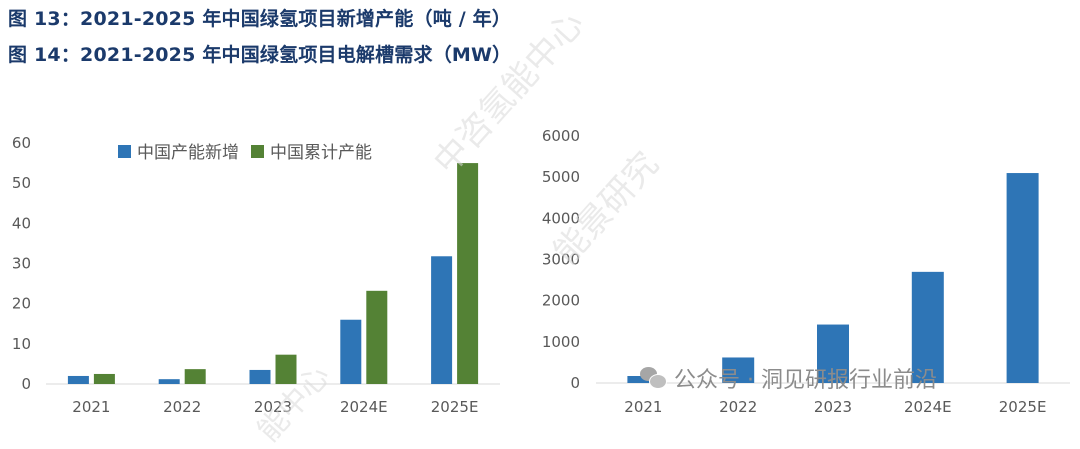  Describe the element at coordinates (455, 407) in the screenshot. I see `chart1-xtick-label: 2025E` at that location.